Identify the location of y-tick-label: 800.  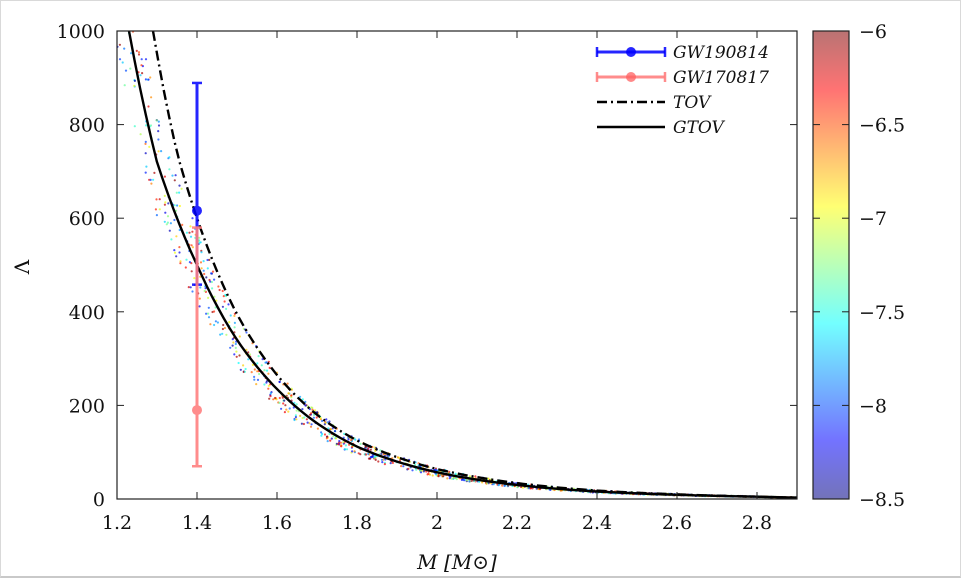
(87, 126).